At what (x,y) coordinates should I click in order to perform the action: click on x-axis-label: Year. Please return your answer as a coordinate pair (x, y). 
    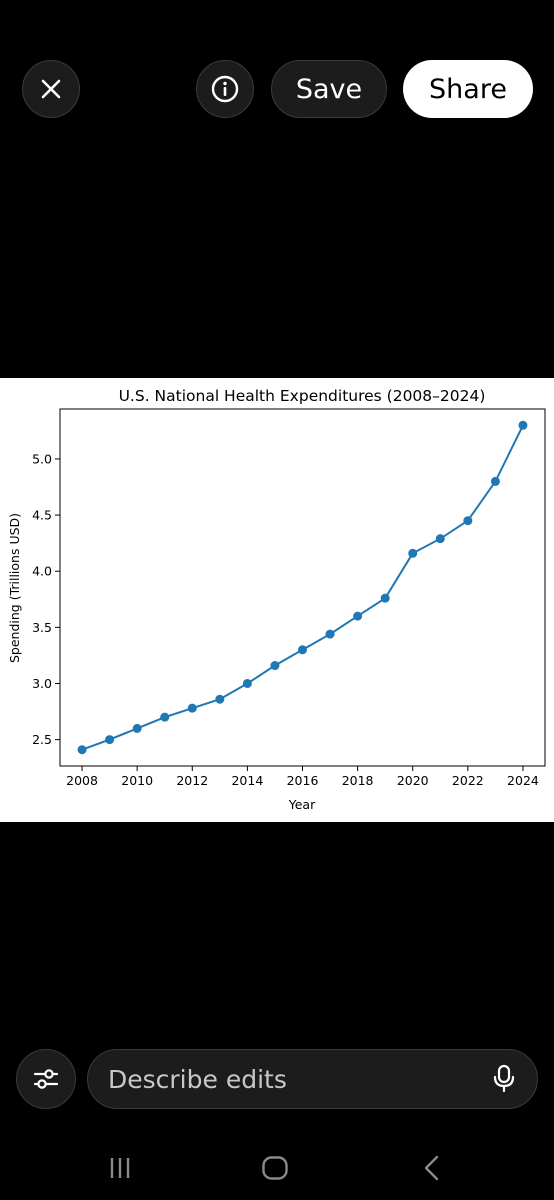
    Looking at the image, I should click on (302, 804).